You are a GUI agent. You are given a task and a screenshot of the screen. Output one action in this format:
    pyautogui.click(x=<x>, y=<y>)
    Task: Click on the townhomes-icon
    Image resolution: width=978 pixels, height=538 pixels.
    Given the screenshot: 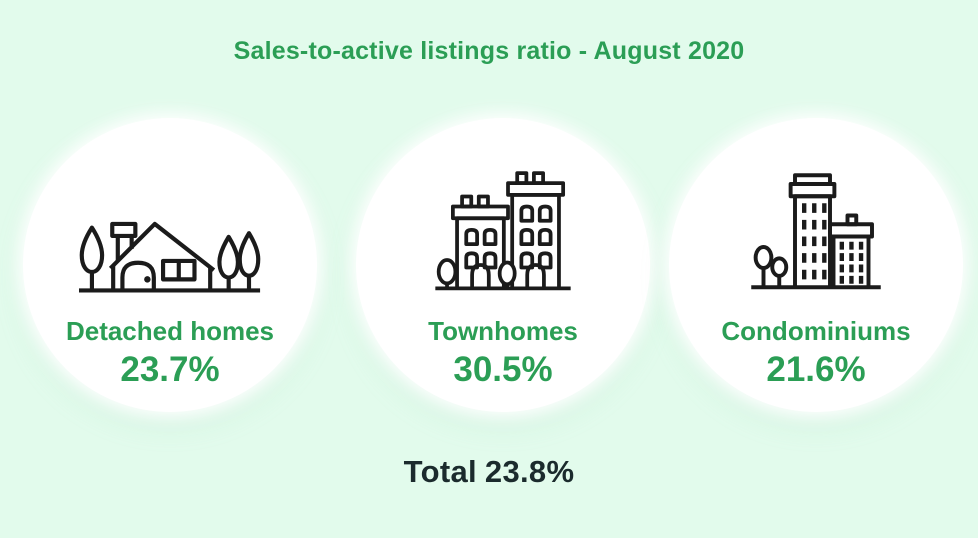 What is the action you would take?
    pyautogui.click(x=503, y=221)
    